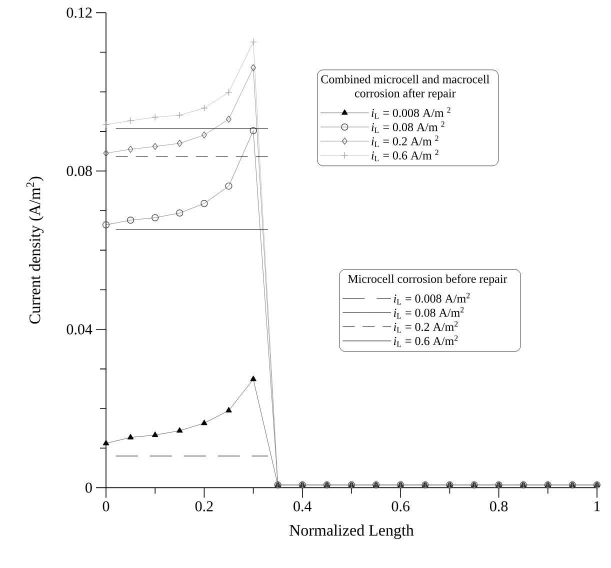 The width and height of the screenshot is (611, 568). What do you see at coordinates (405, 156) in the screenshot?
I see `legend-label: i$_{L}$ = 0.6 A/m $^{2}$` at bounding box center [405, 156].